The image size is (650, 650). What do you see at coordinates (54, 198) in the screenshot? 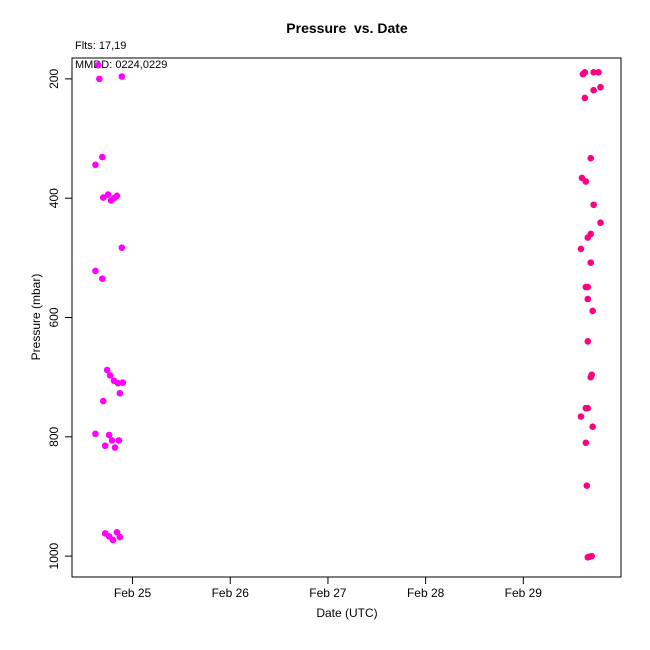
I see `y-tick-label: 400` at bounding box center [54, 198].